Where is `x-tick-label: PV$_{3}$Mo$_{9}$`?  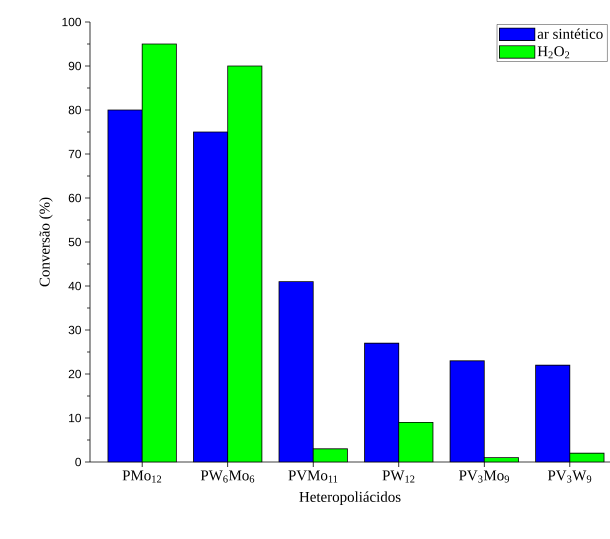 x-tick-label: PV$_{3}$Mo$_{9}$ is located at coordinates (484, 476).